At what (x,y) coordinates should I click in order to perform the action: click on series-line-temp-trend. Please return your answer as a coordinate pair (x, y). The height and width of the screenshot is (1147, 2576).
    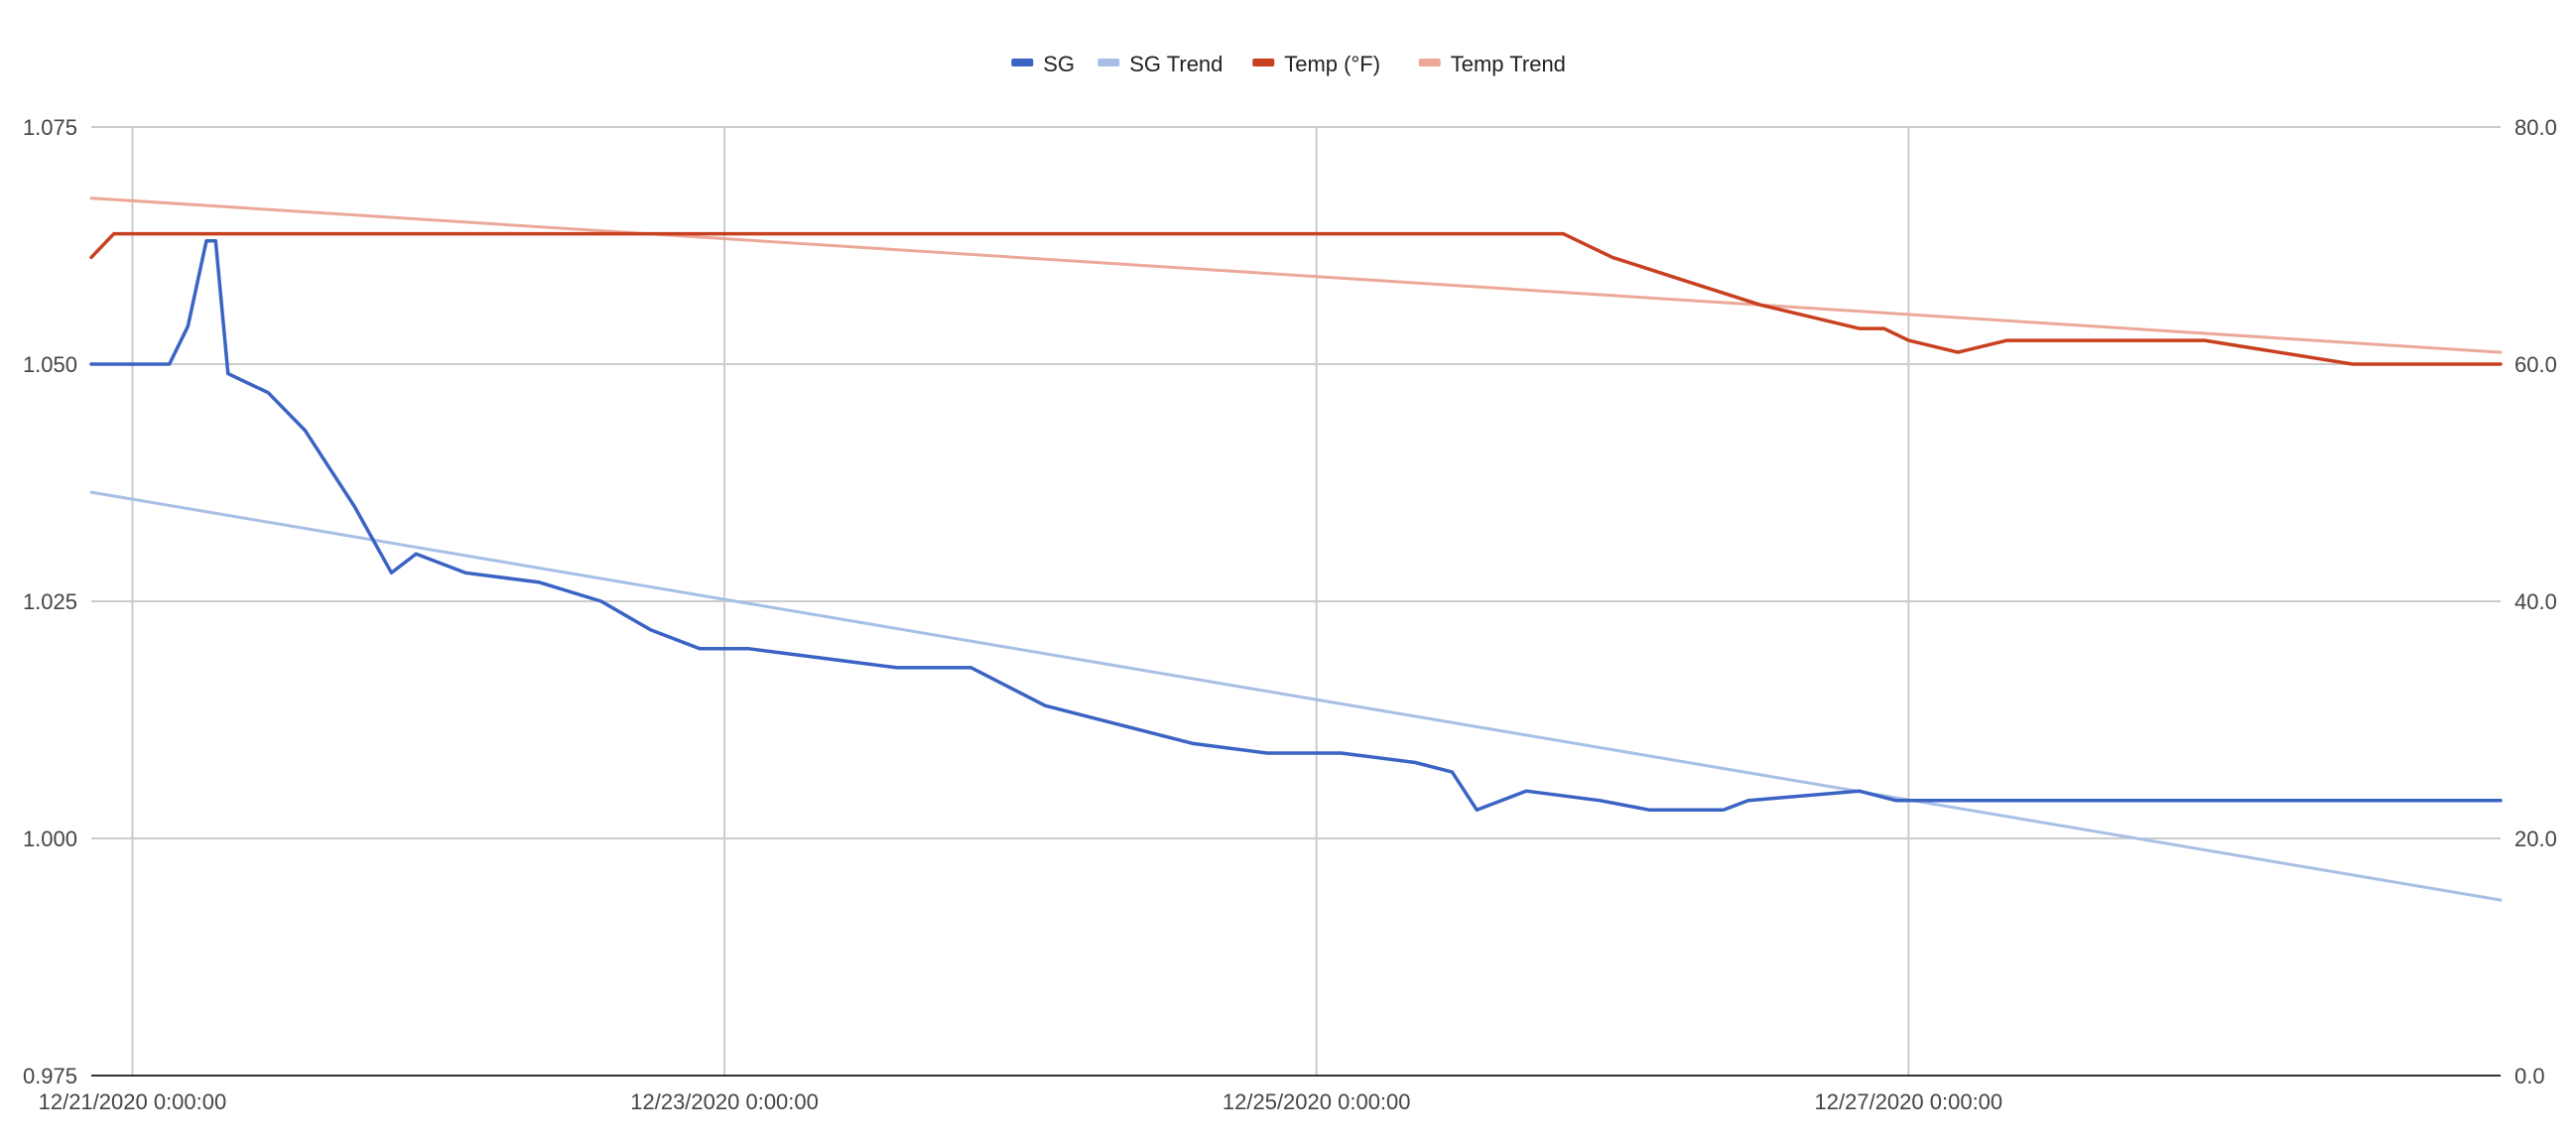
    Looking at the image, I should click on (1296, 275).